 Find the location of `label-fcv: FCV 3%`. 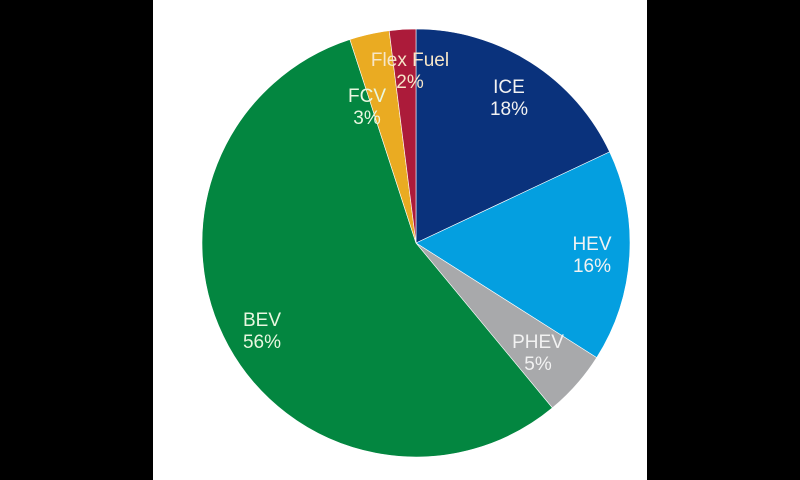

label-fcv: FCV 3% is located at coordinates (367, 108).